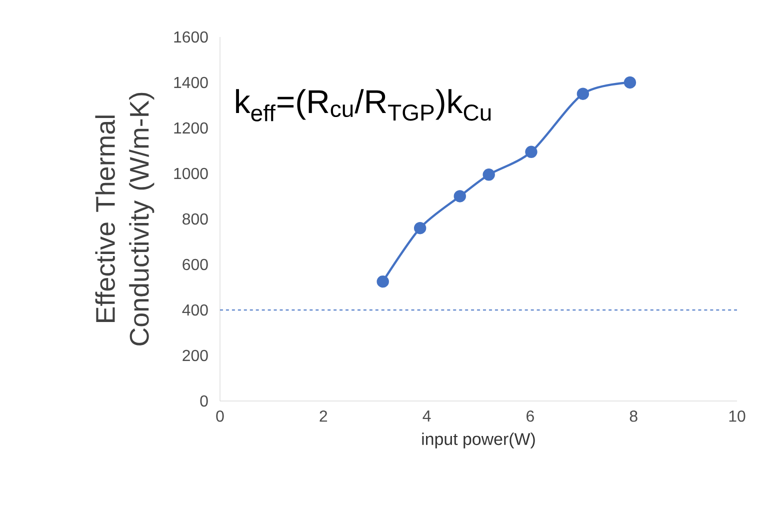 Image resolution: width=774 pixels, height=515 pixels. Describe the element at coordinates (220, 416) in the screenshot. I see `x-tick-label: 0` at that location.